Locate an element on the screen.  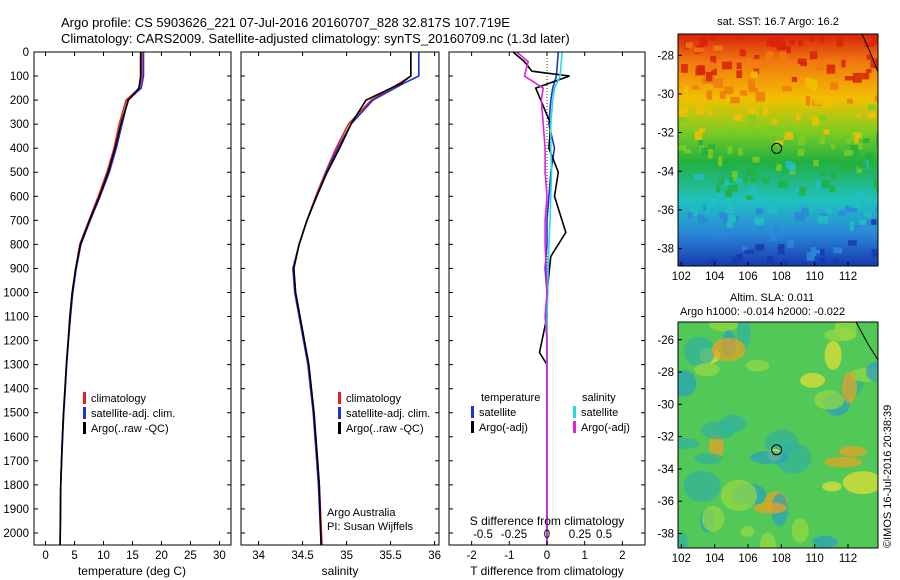
sla-argo-marker is located at coordinates (777, 450).